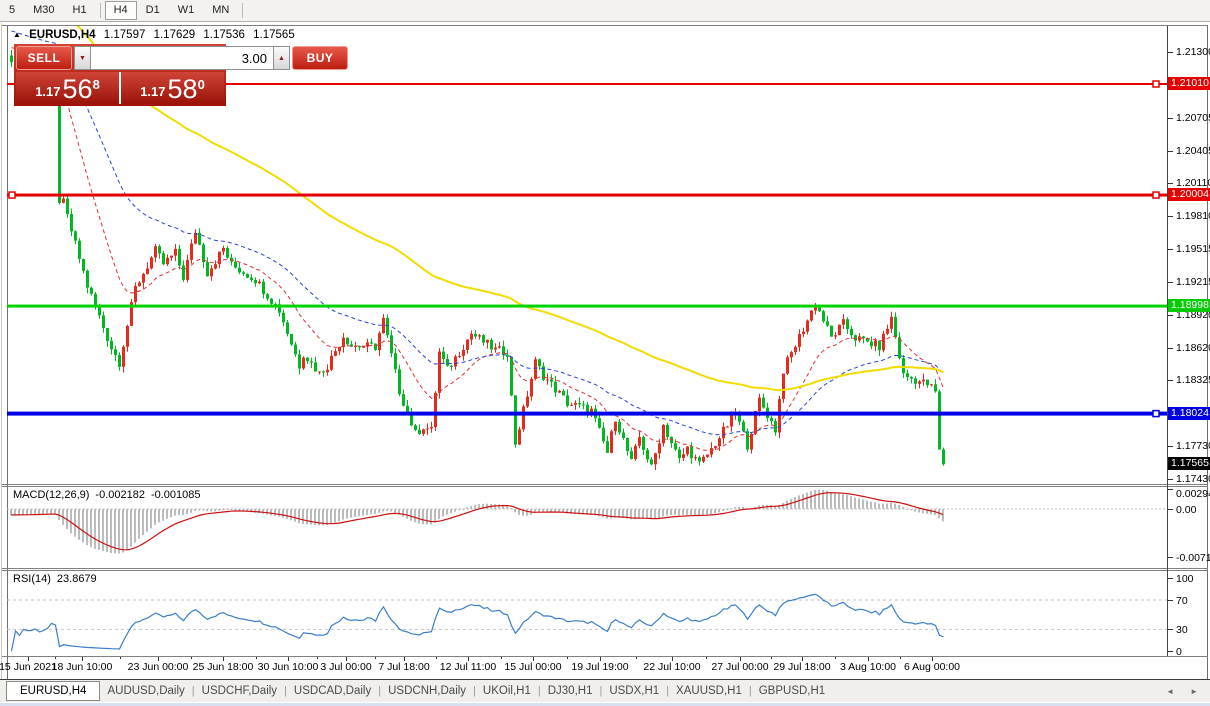 The height and width of the screenshot is (706, 1210). Describe the element at coordinates (82, 667) in the screenshot. I see `x-axis-label: 18 Jun 10:00` at that location.